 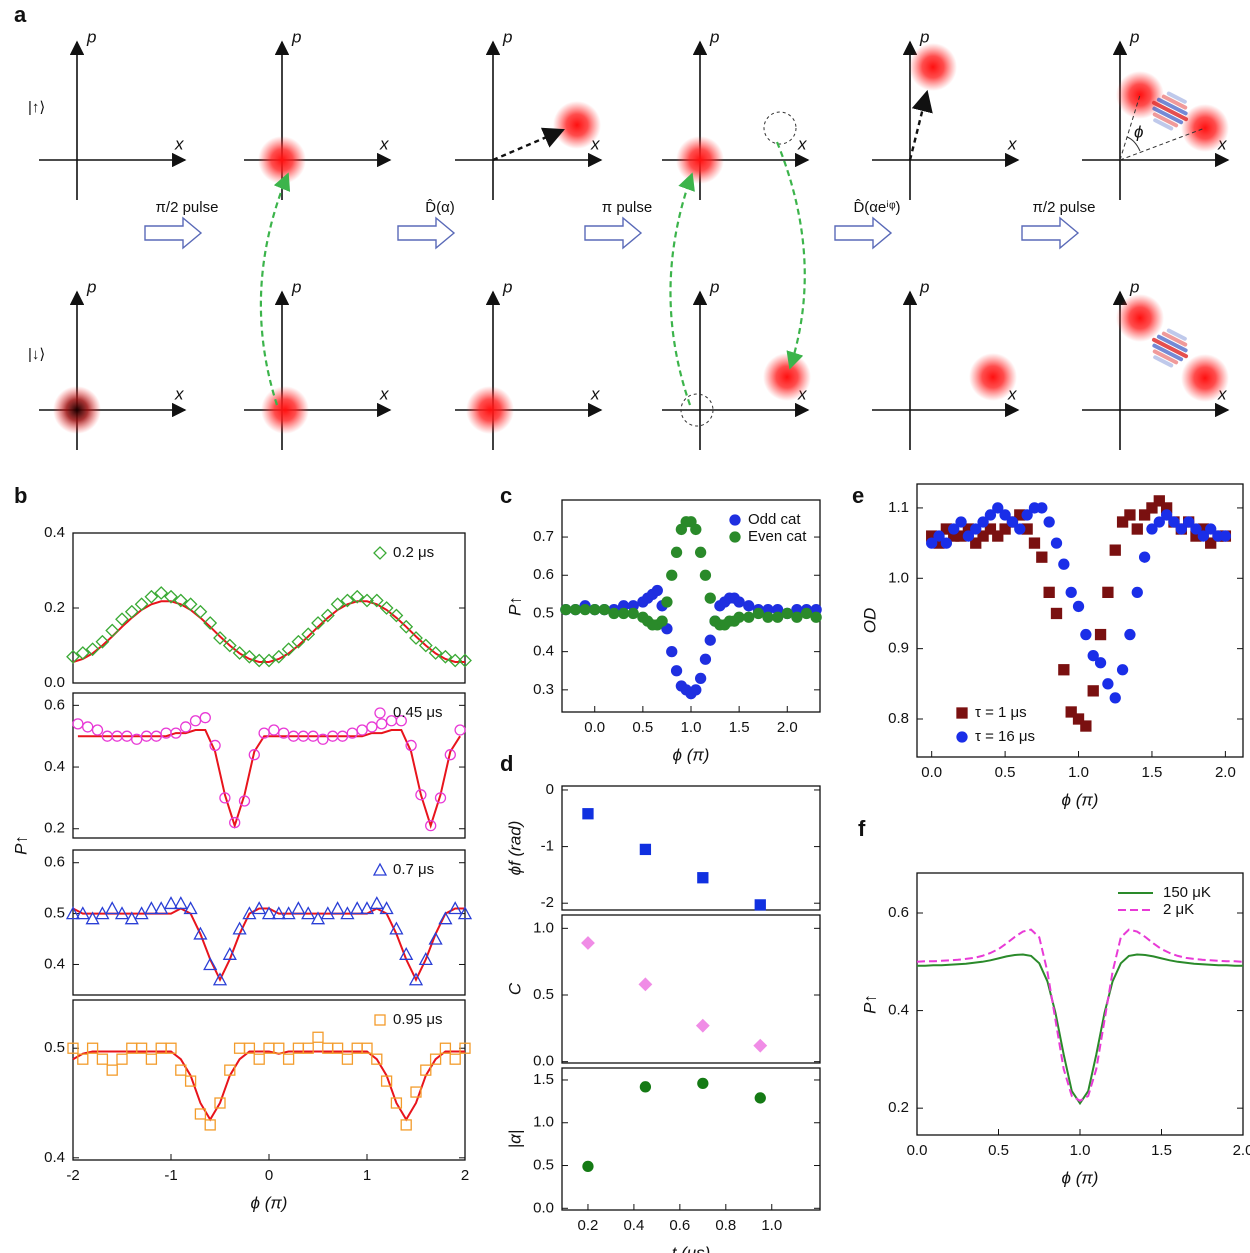 What do you see at coordinates (54, 766) in the screenshot?
I see `y-tick-label: 0.4` at bounding box center [54, 766].